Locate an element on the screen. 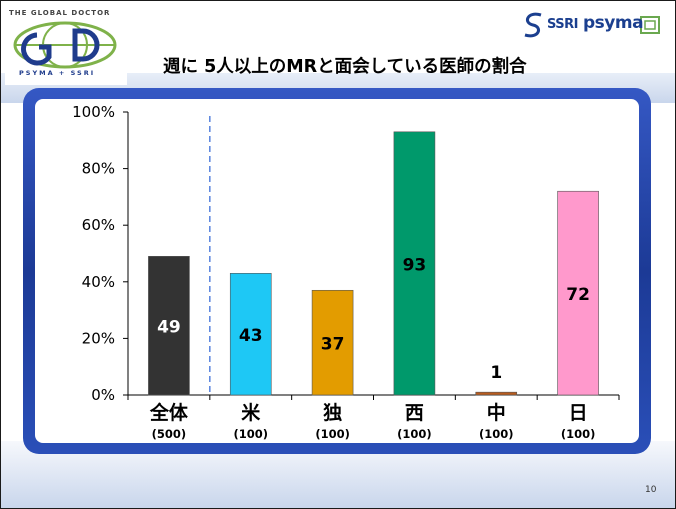 This screenshot has width=676, height=509. data-label: 49 is located at coordinates (169, 328).